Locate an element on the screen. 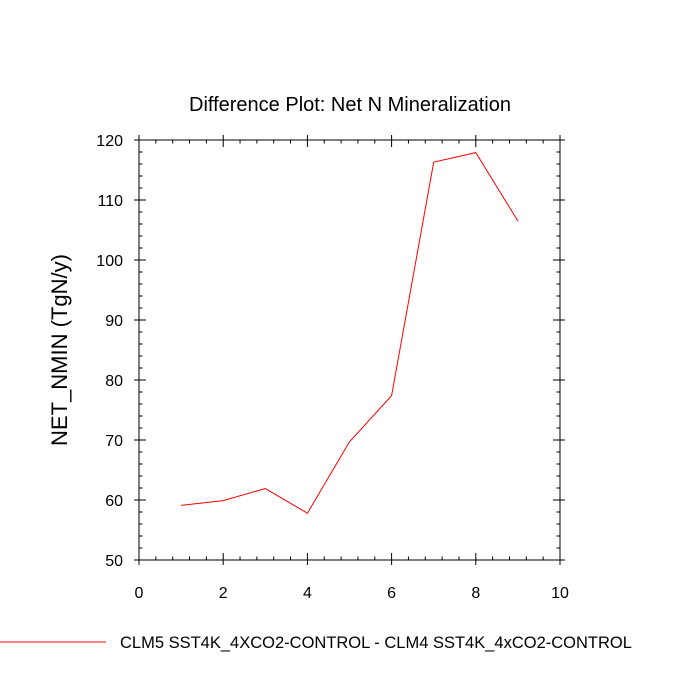 The image size is (700, 700). y-tick-label: 100 is located at coordinates (109, 261).